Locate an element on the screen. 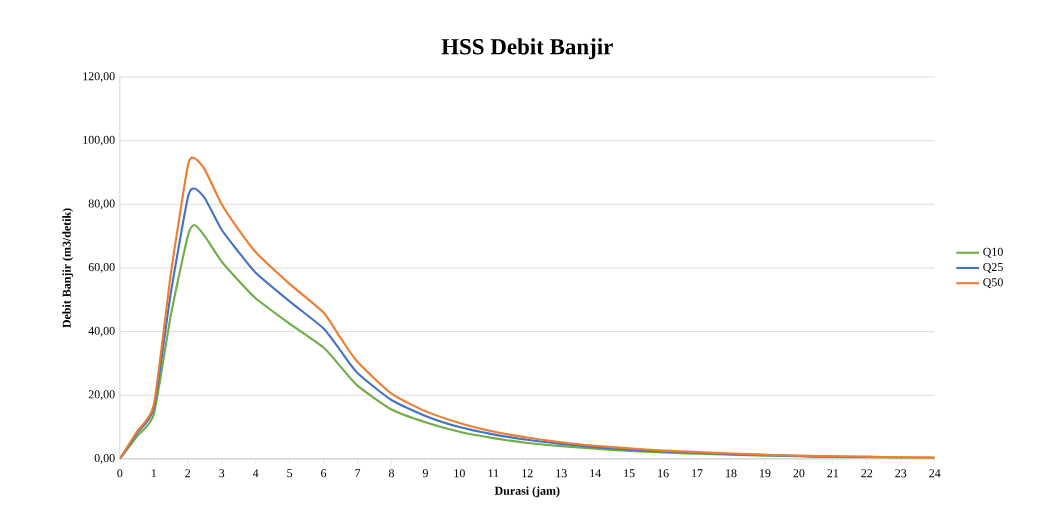 The width and height of the screenshot is (1050, 528). x-tick-label: 0 is located at coordinates (120, 473).